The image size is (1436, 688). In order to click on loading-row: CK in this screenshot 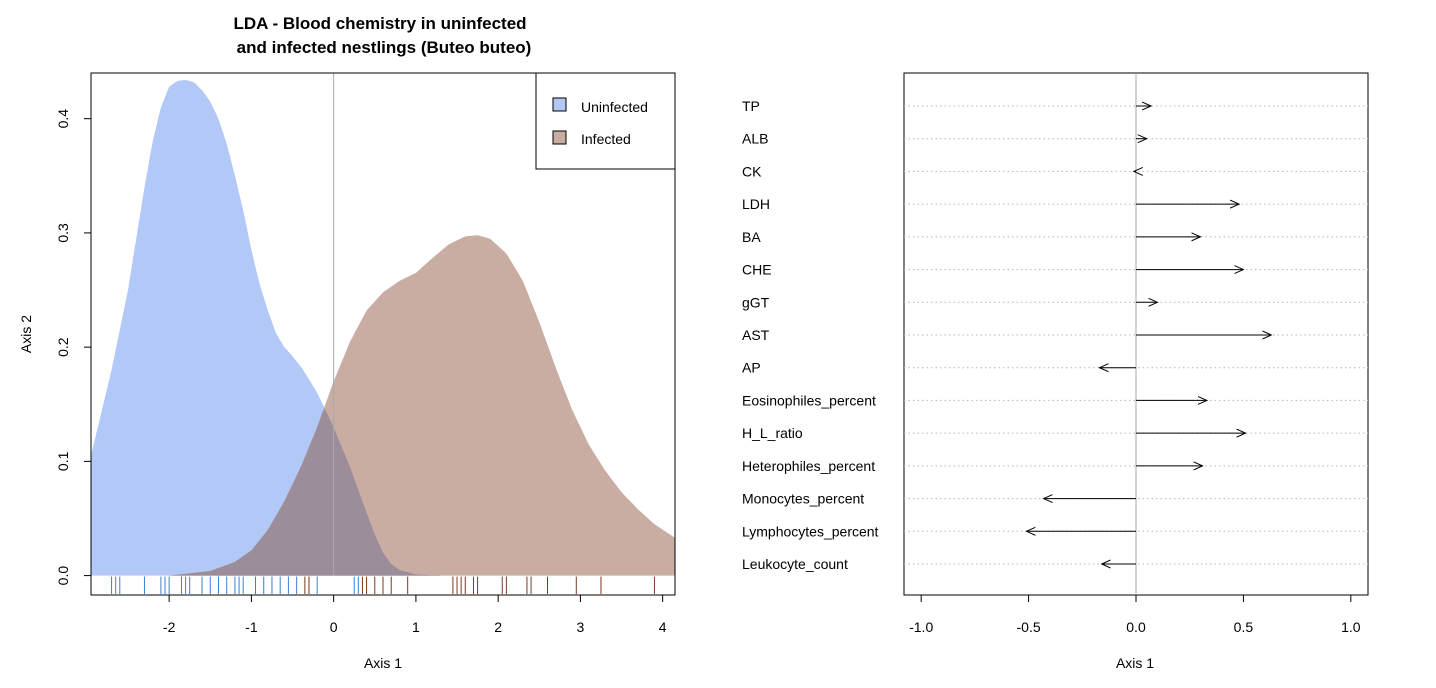, I will do `click(1055, 171)`.